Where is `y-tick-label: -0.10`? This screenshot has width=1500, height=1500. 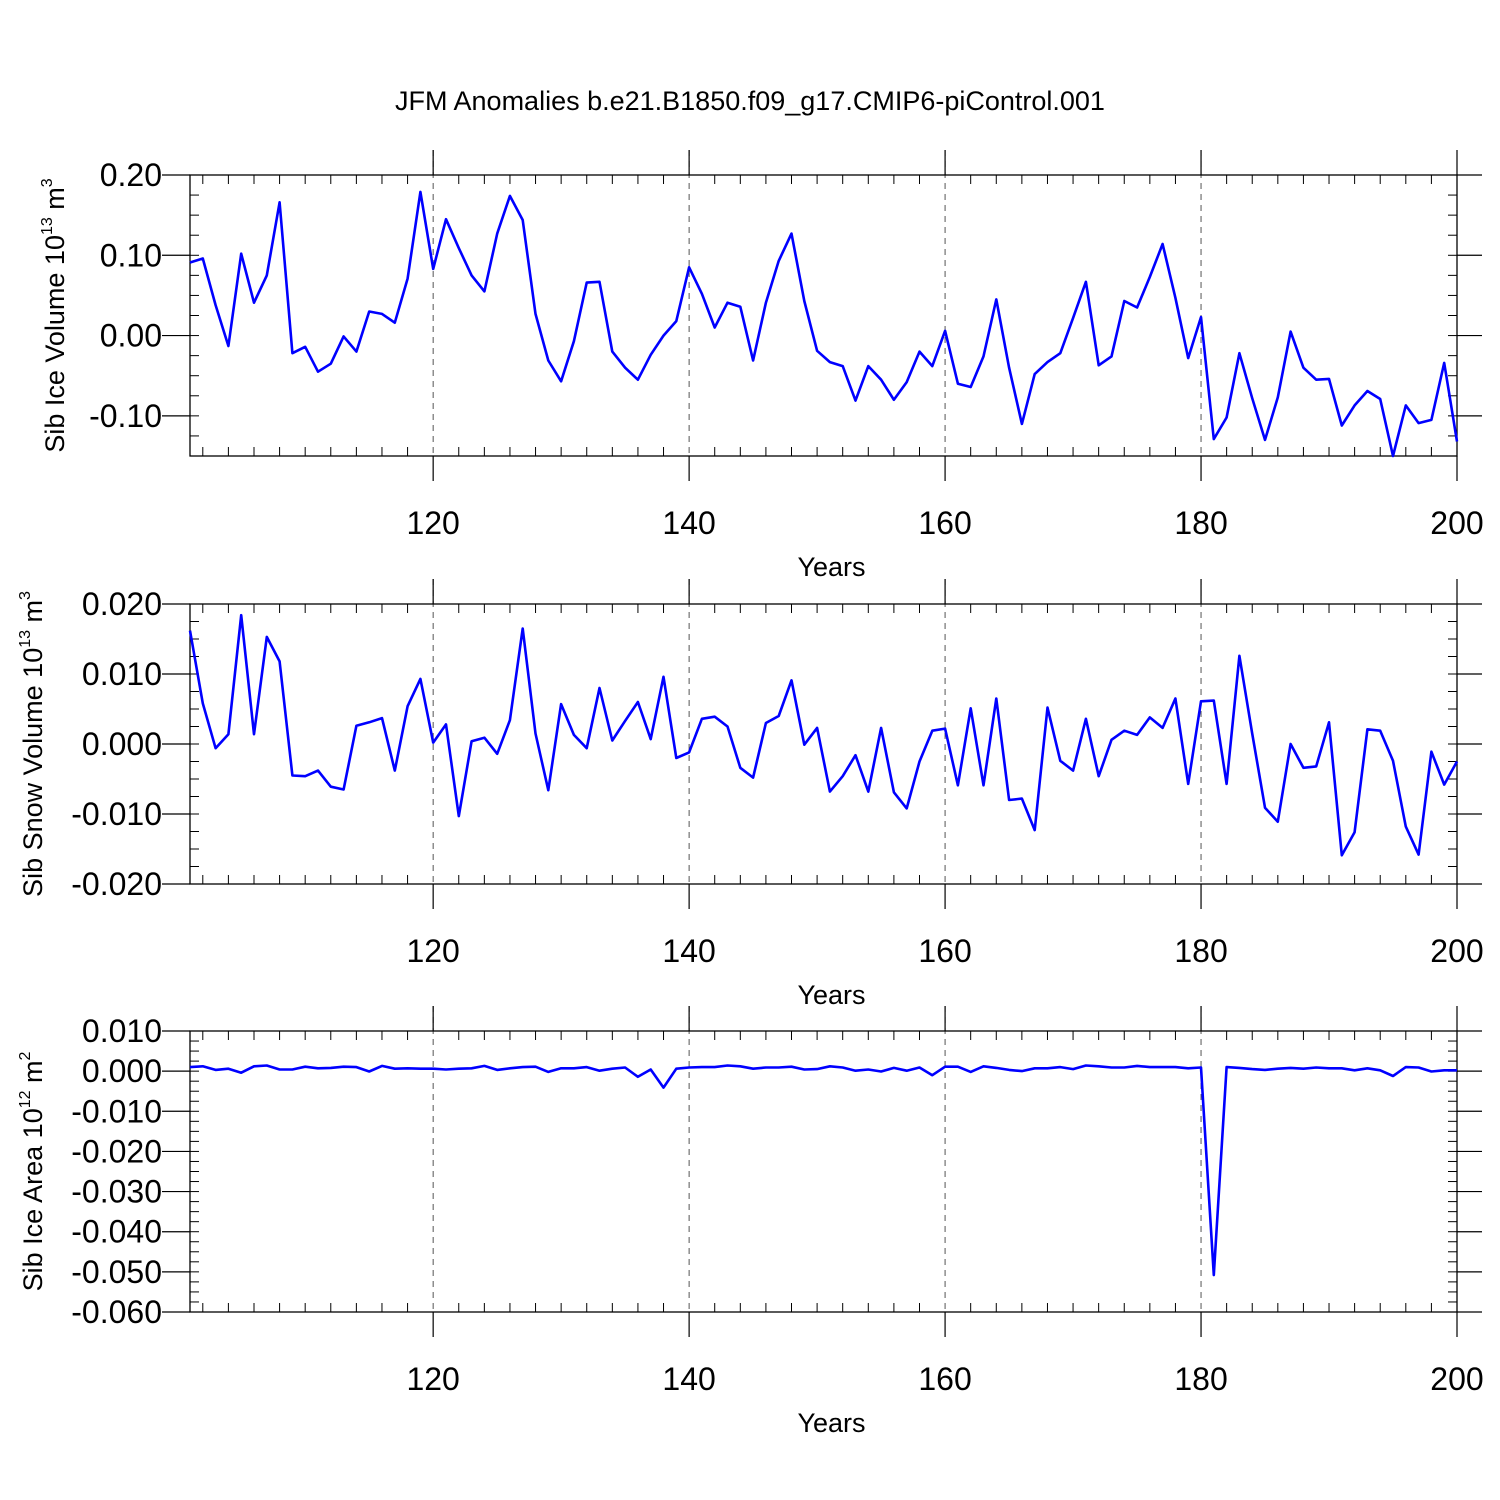 y-tick-label: -0.10 is located at coordinates (125, 416).